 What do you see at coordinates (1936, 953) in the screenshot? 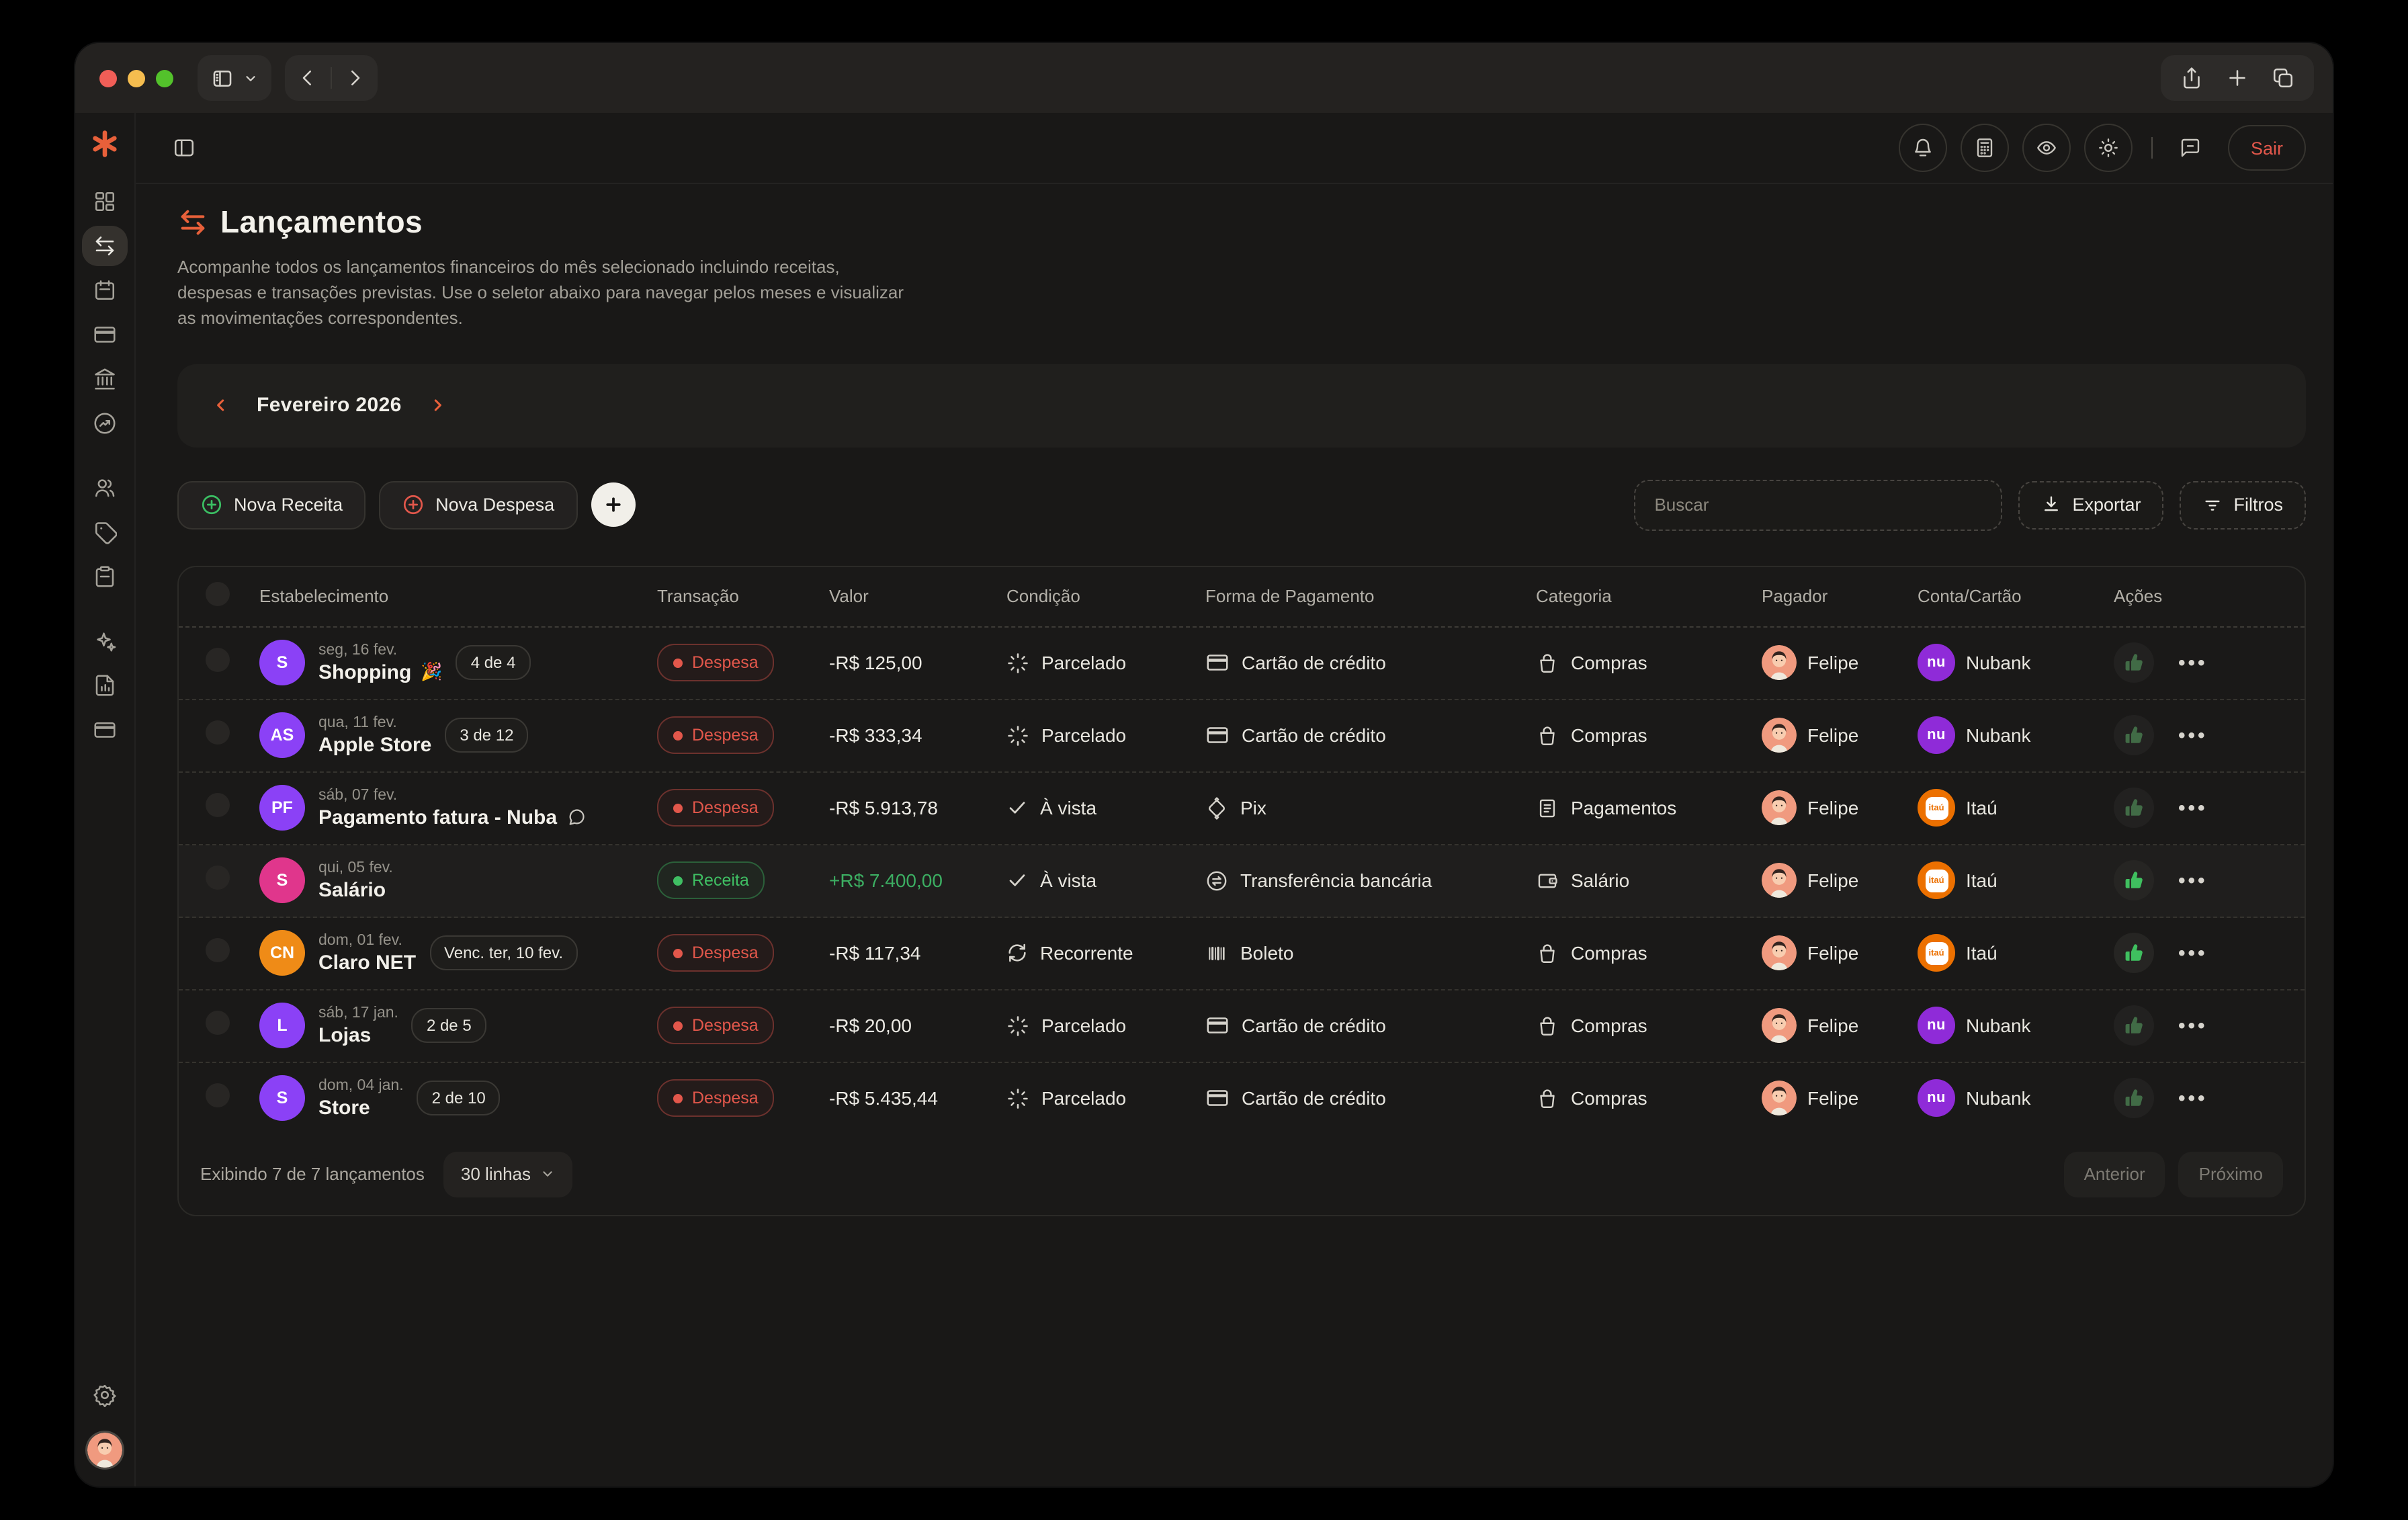
I see `itau-logo: itaú` at bounding box center [1936, 953].